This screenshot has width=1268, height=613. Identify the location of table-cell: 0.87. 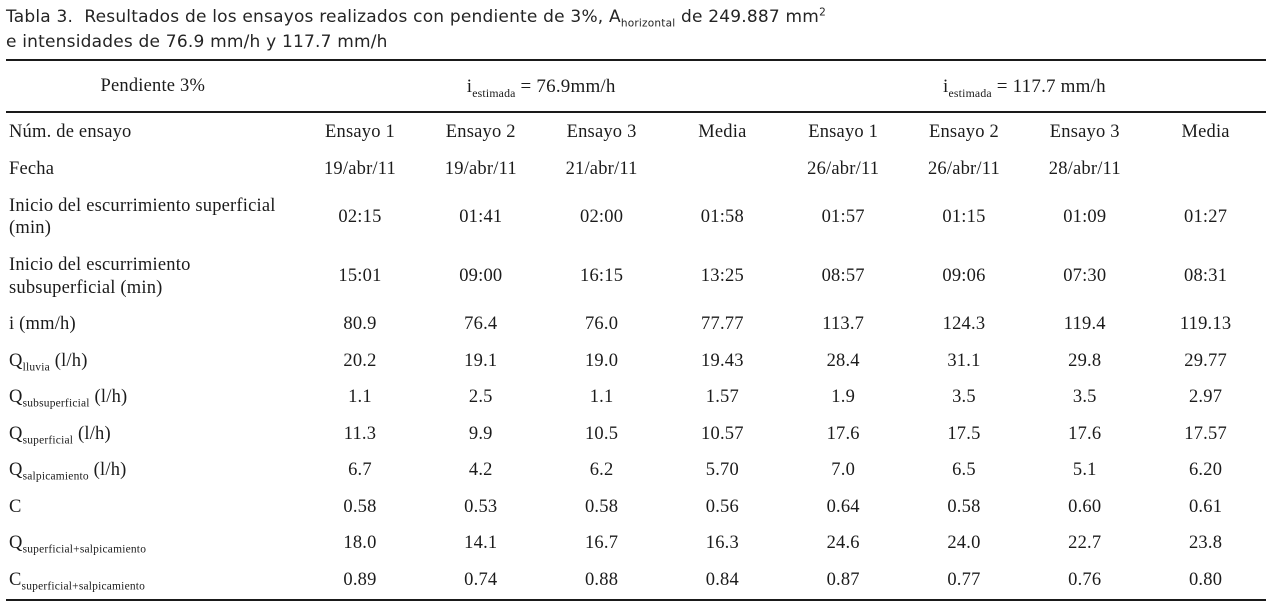
(843, 581).